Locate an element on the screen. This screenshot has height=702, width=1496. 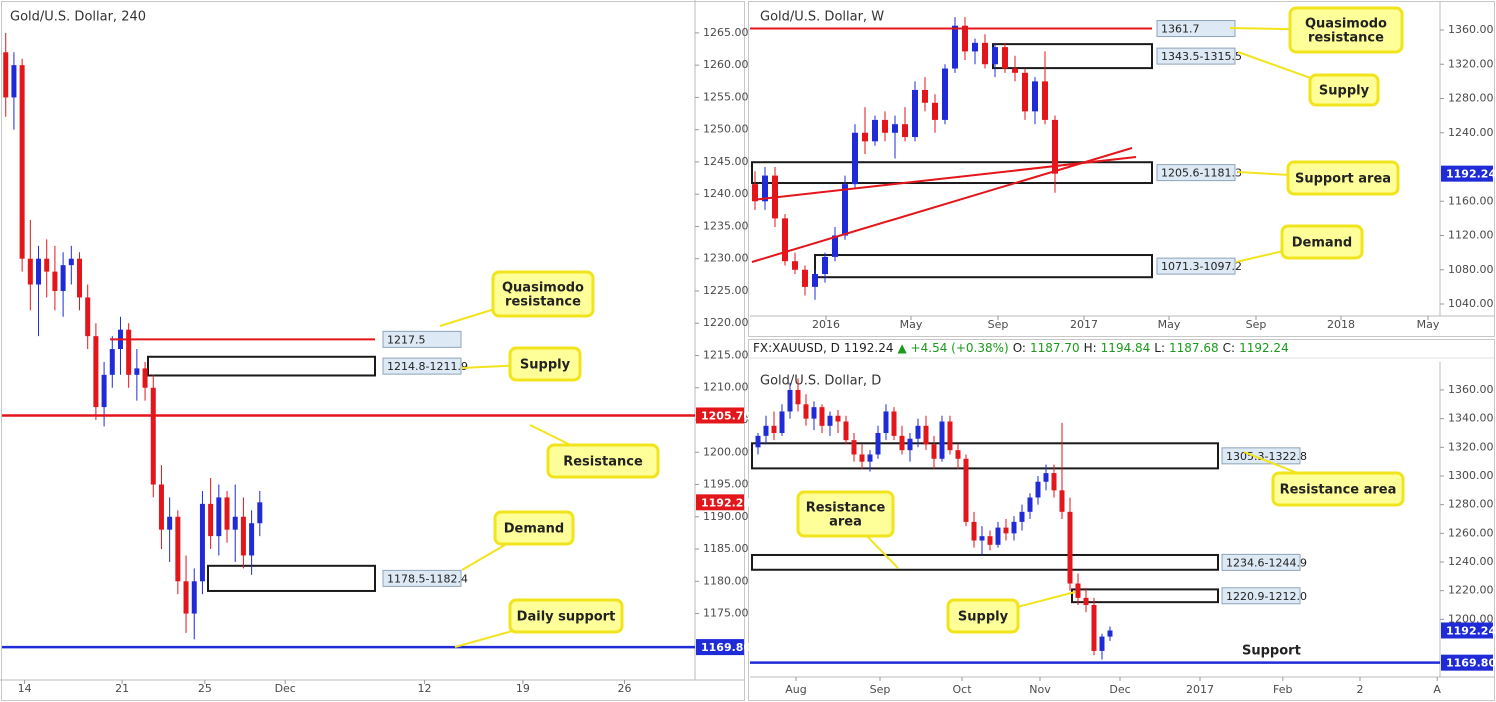
y-tick-label: 1240.00 is located at coordinates (726, 193).